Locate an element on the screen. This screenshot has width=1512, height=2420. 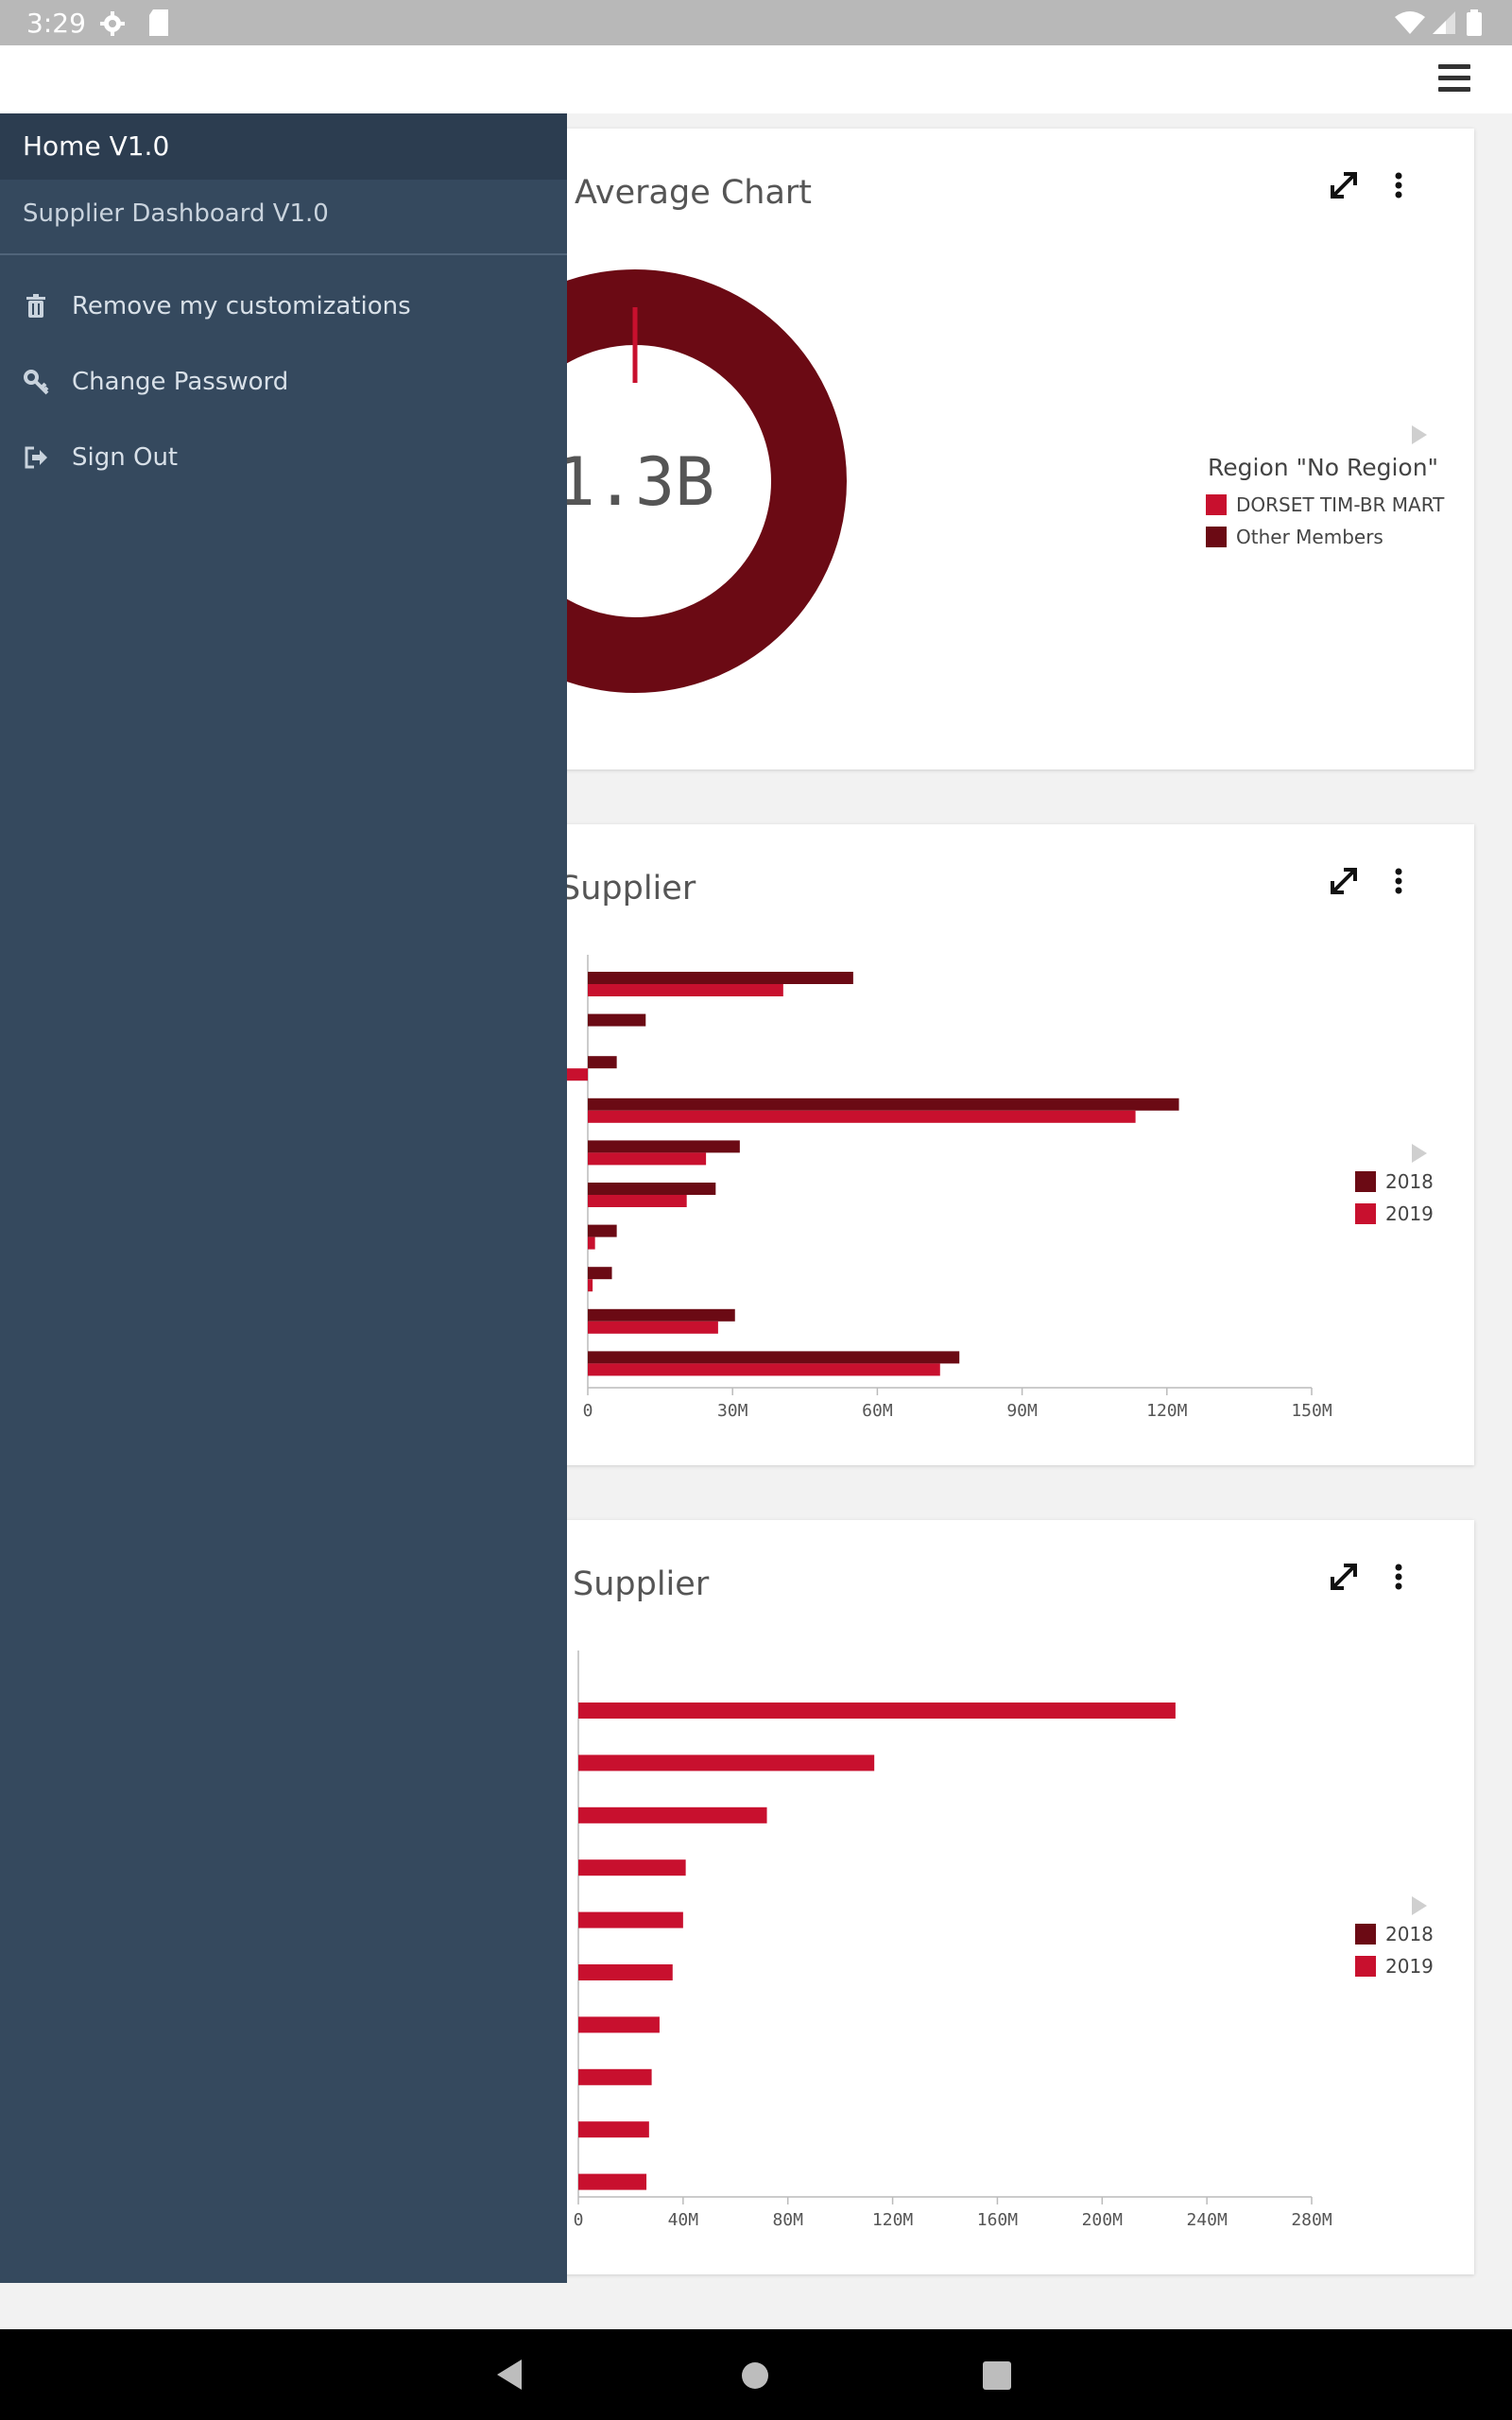
legend-item: Other Members is located at coordinates (1294, 537).